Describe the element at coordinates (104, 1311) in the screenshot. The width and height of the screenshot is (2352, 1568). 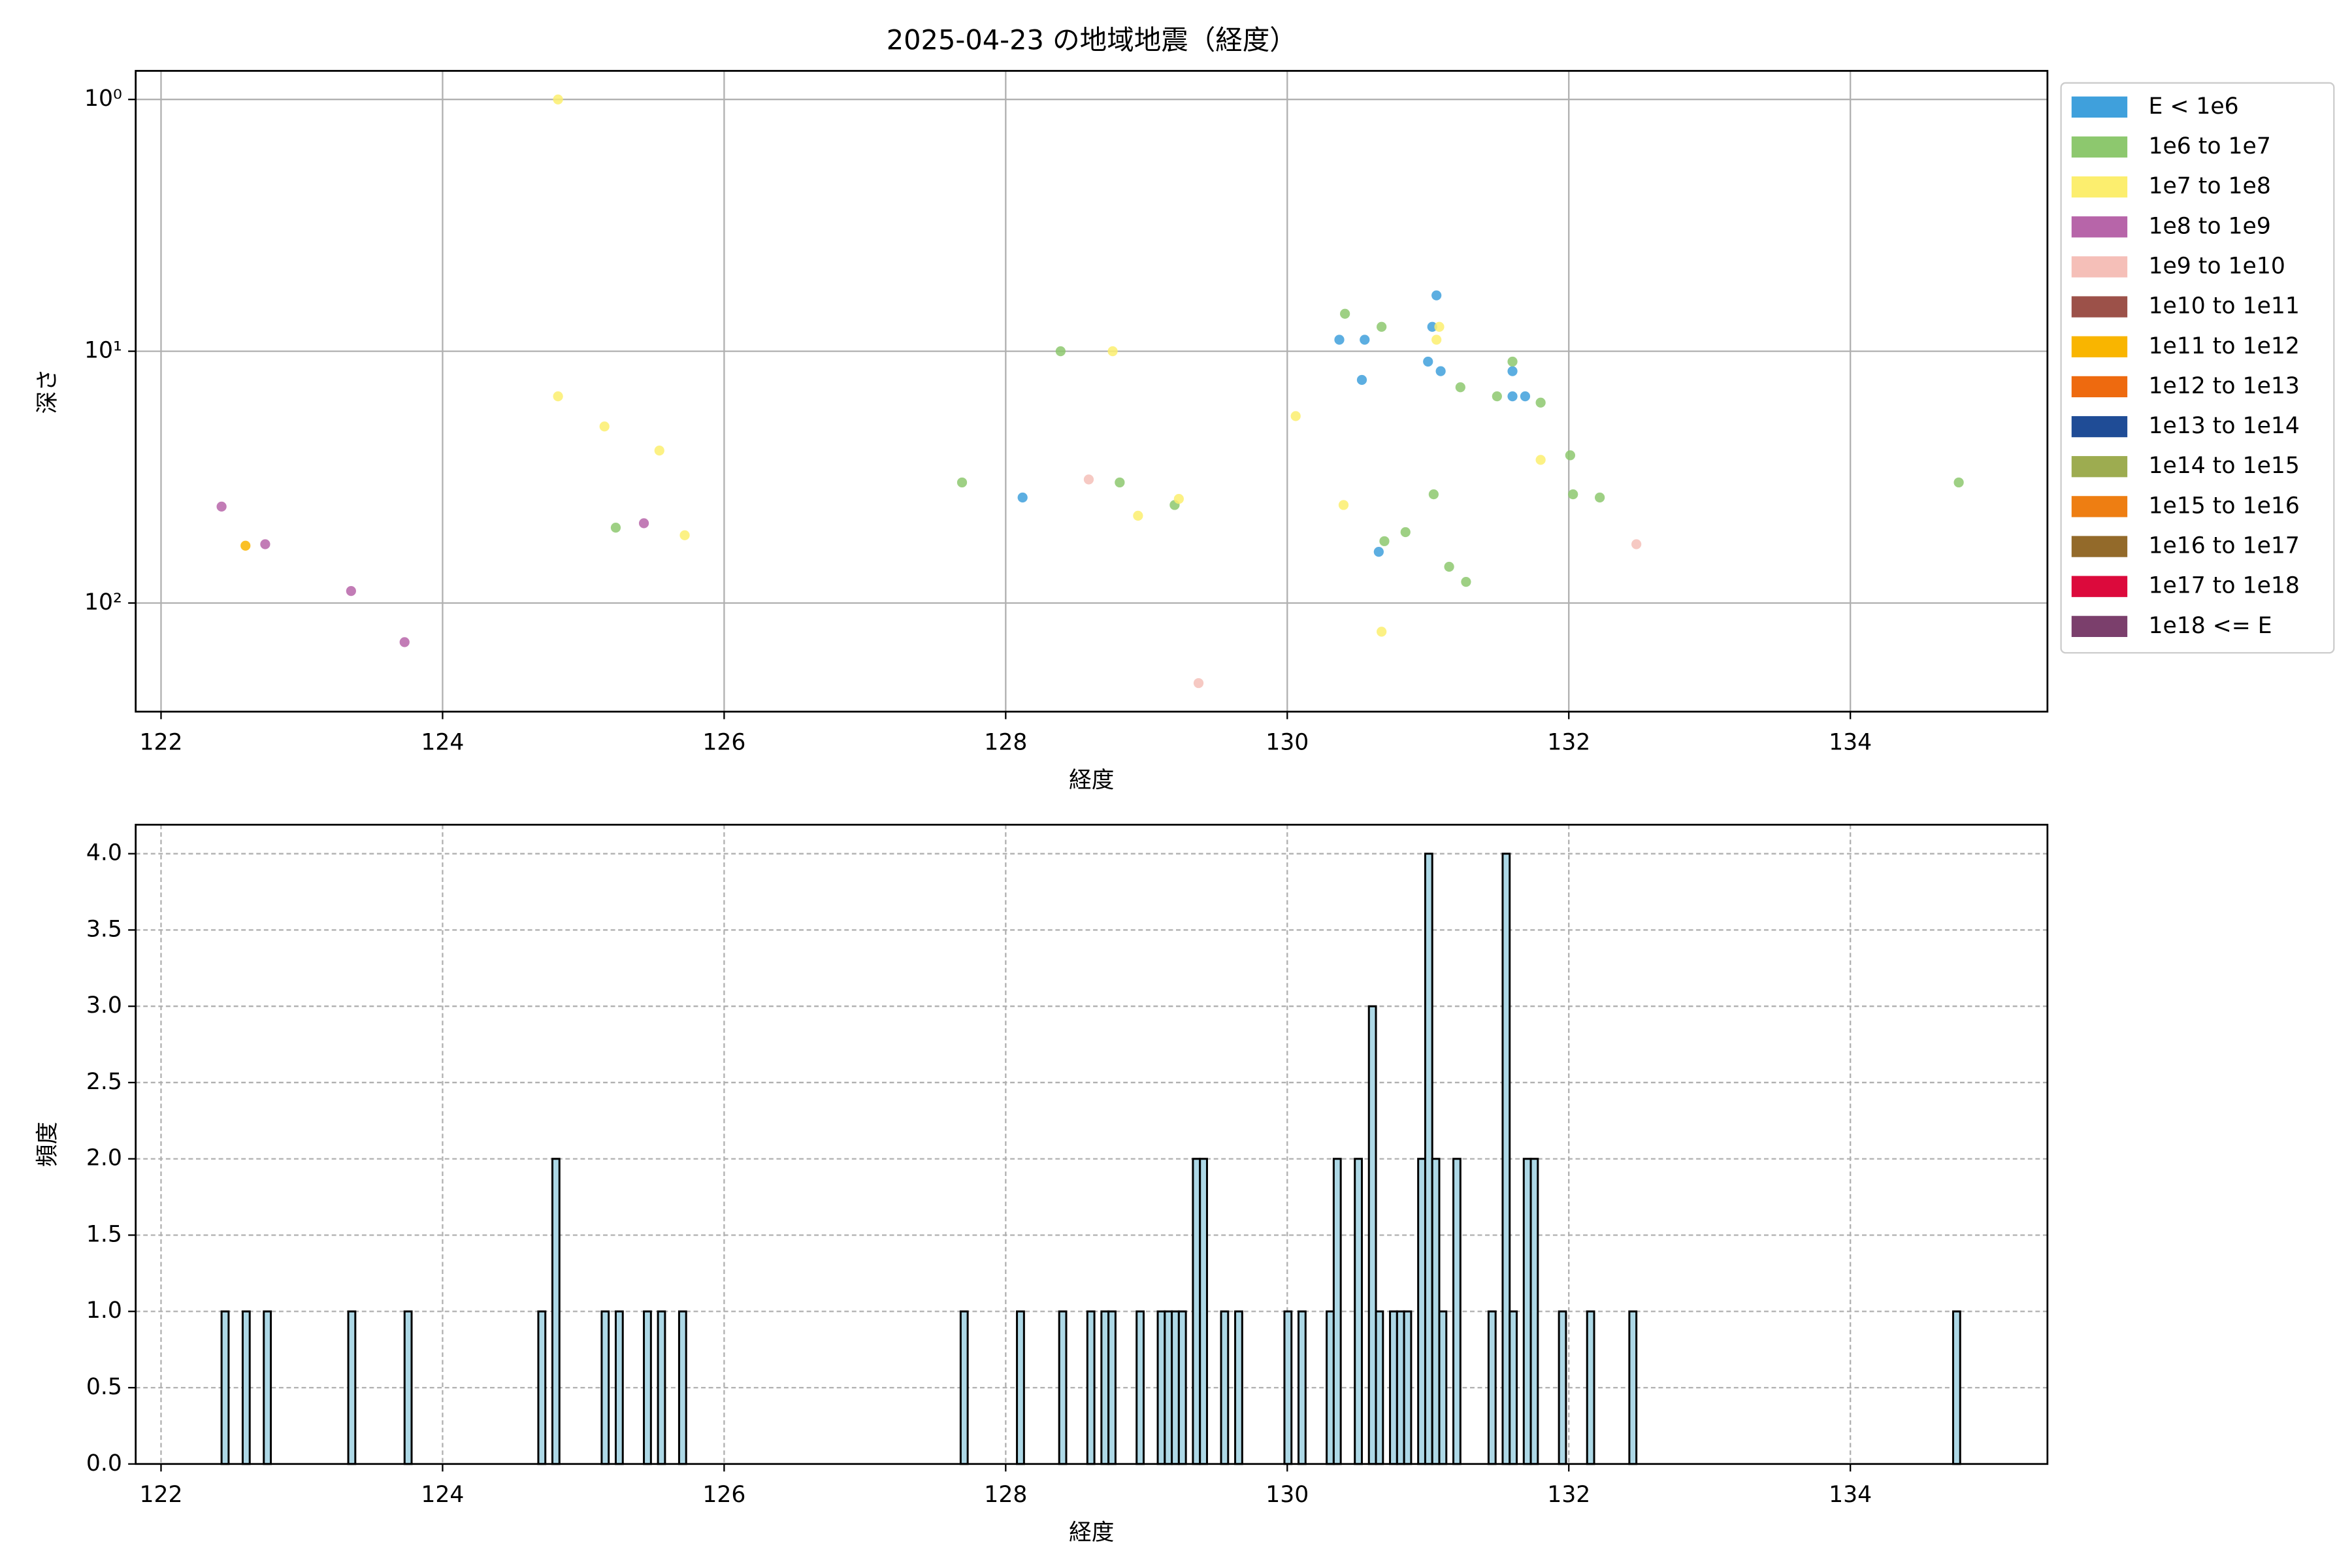
I see `y-tick-label: 1.0` at that location.